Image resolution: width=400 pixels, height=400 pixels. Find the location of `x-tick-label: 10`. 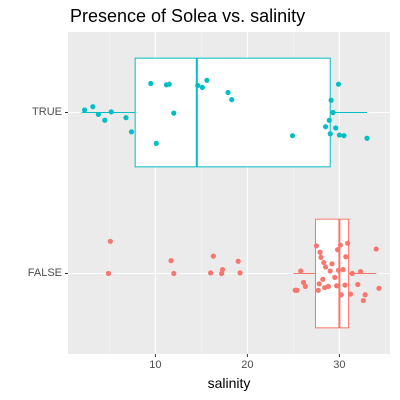

x-tick-label: 10 is located at coordinates (155, 365).